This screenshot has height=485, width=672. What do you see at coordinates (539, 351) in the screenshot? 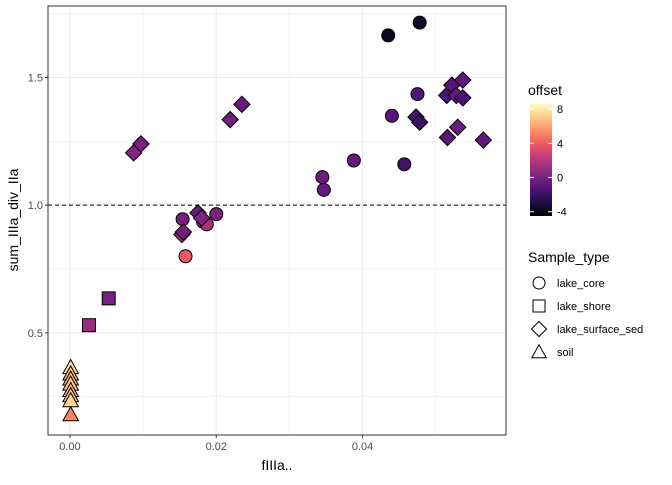
I see `legend-key-triangle` at bounding box center [539, 351].